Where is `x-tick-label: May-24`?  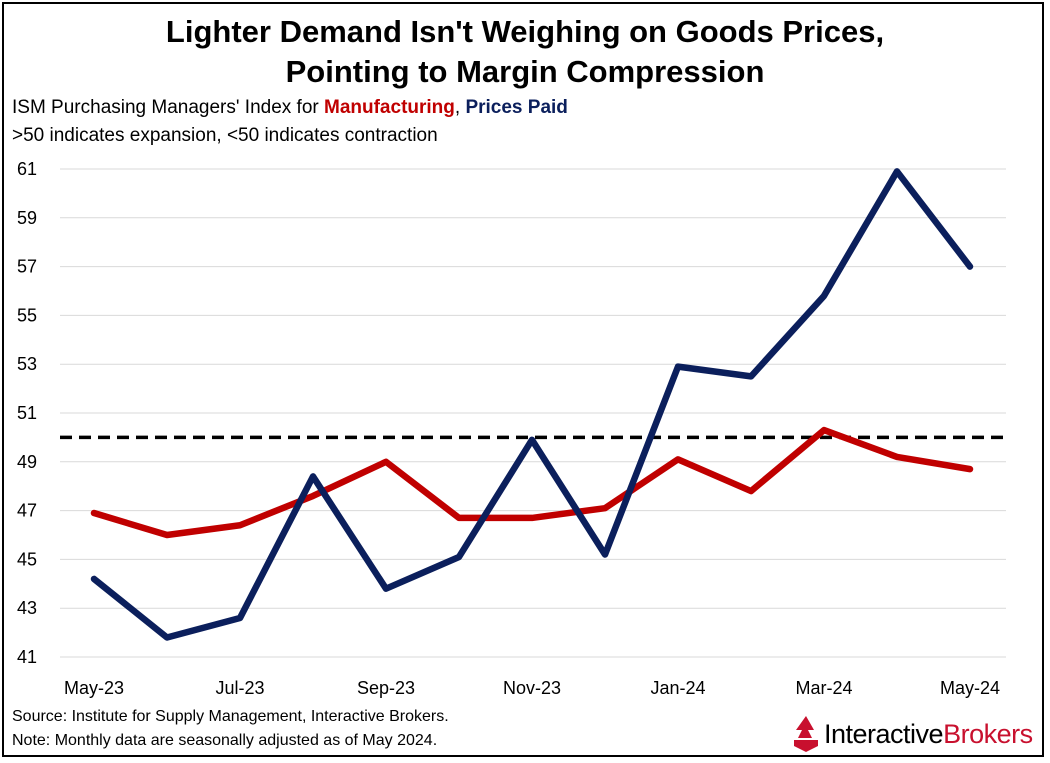 x-tick-label: May-24 is located at coordinates (970, 688).